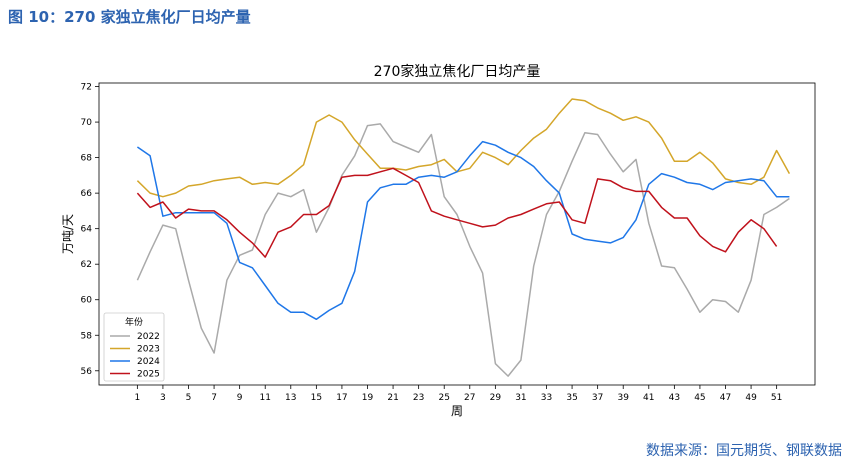 Image resolution: width=852 pixels, height=466 pixels. Describe the element at coordinates (457, 71) in the screenshot. I see `chart-title: 270家独立焦化厂日均产量` at that location.